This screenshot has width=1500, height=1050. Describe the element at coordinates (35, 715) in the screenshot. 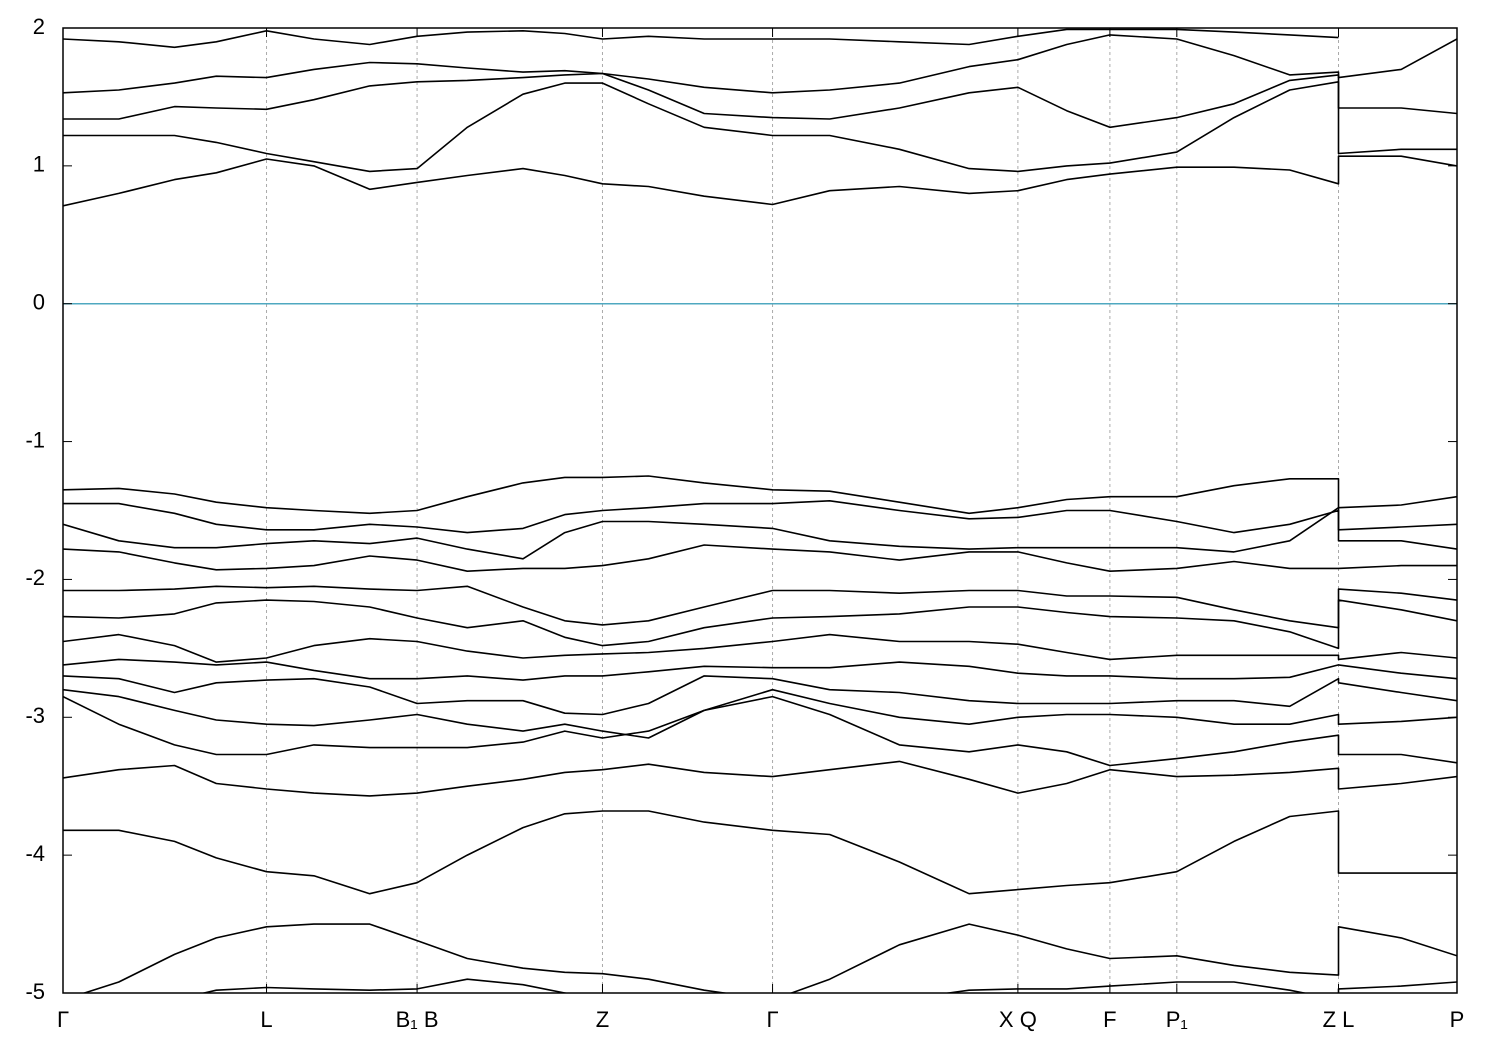

I see `y-tick-label: -3` at that location.